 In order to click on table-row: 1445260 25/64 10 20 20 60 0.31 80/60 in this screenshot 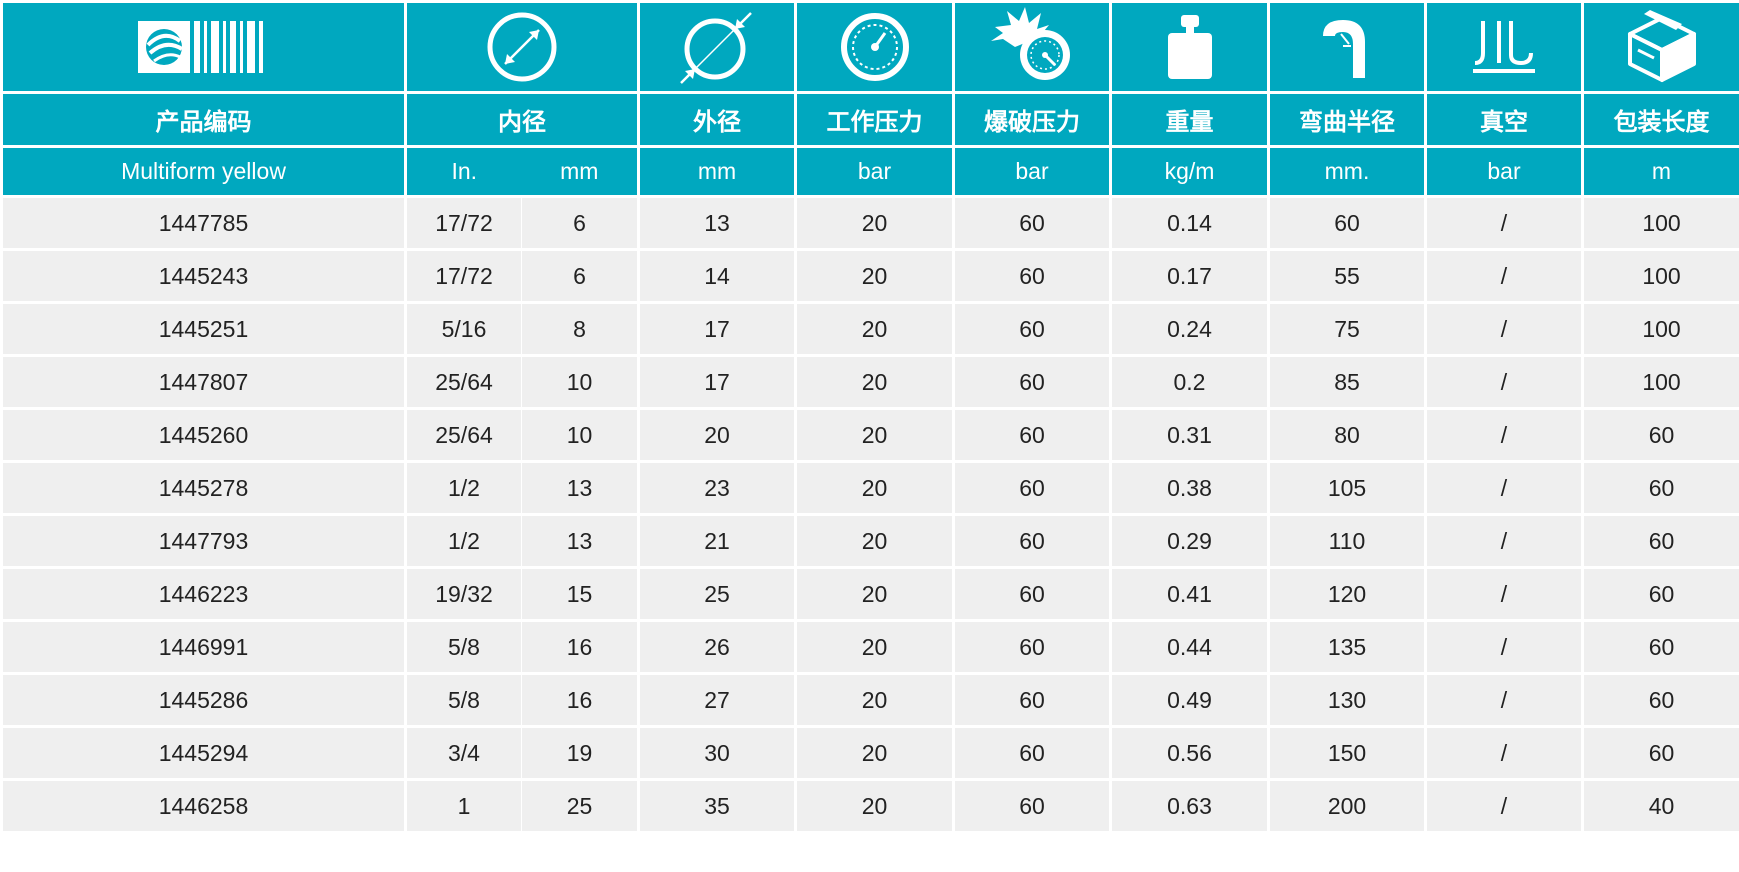, I will do `click(869, 435)`.